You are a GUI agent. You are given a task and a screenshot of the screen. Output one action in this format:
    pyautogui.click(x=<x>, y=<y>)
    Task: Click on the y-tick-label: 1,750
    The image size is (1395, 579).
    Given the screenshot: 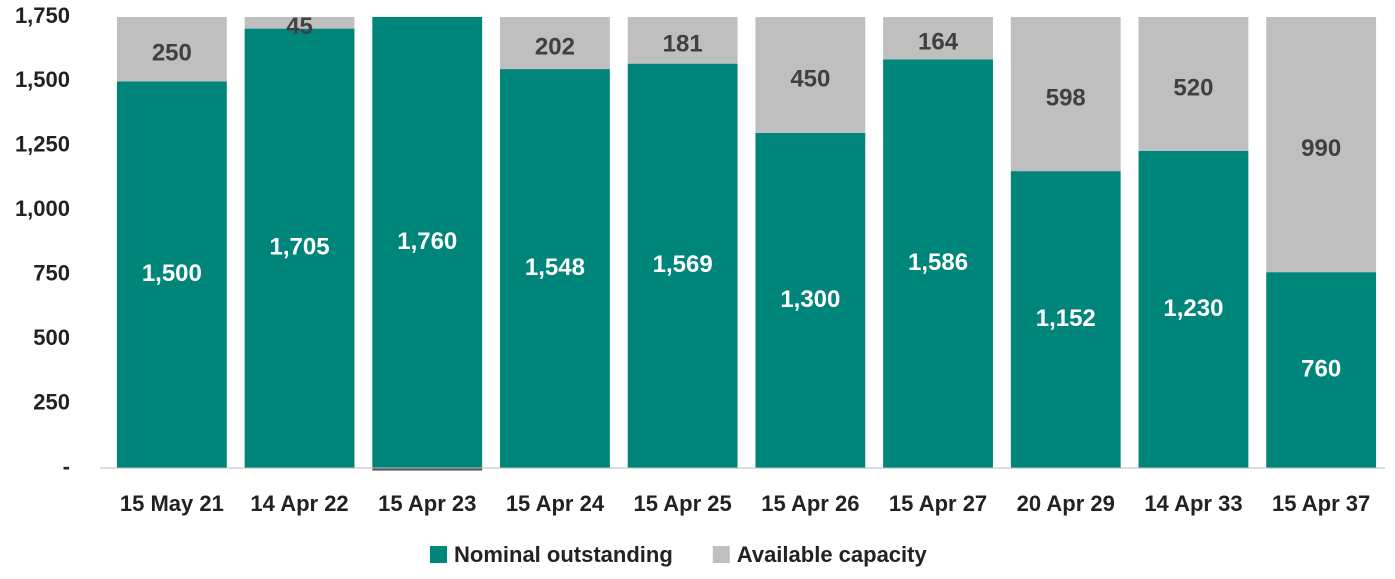 What is the action you would take?
    pyautogui.click(x=42, y=15)
    